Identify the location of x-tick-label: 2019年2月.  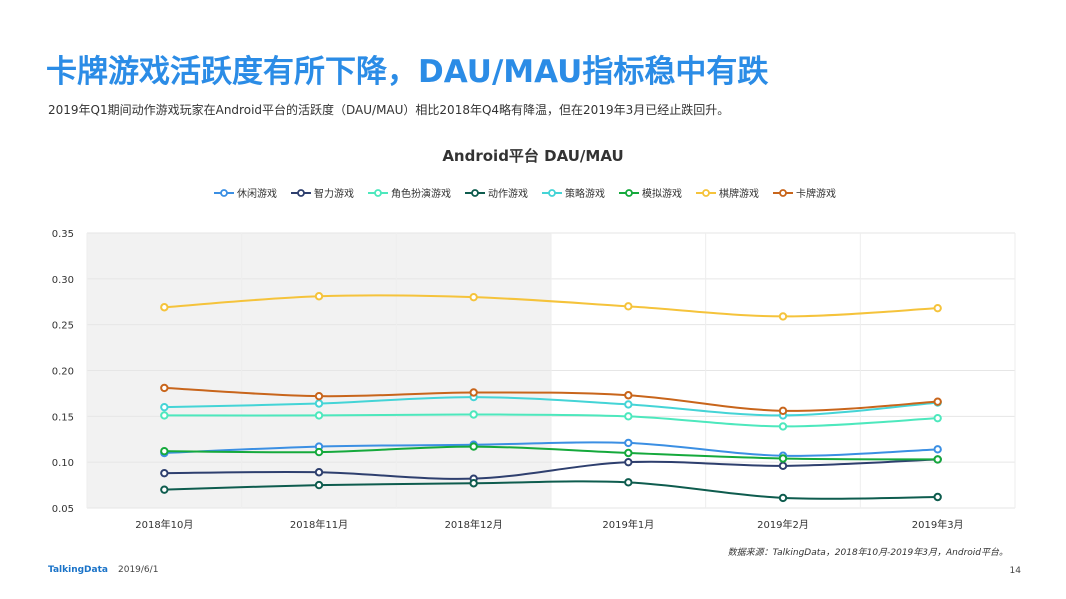
(783, 524).